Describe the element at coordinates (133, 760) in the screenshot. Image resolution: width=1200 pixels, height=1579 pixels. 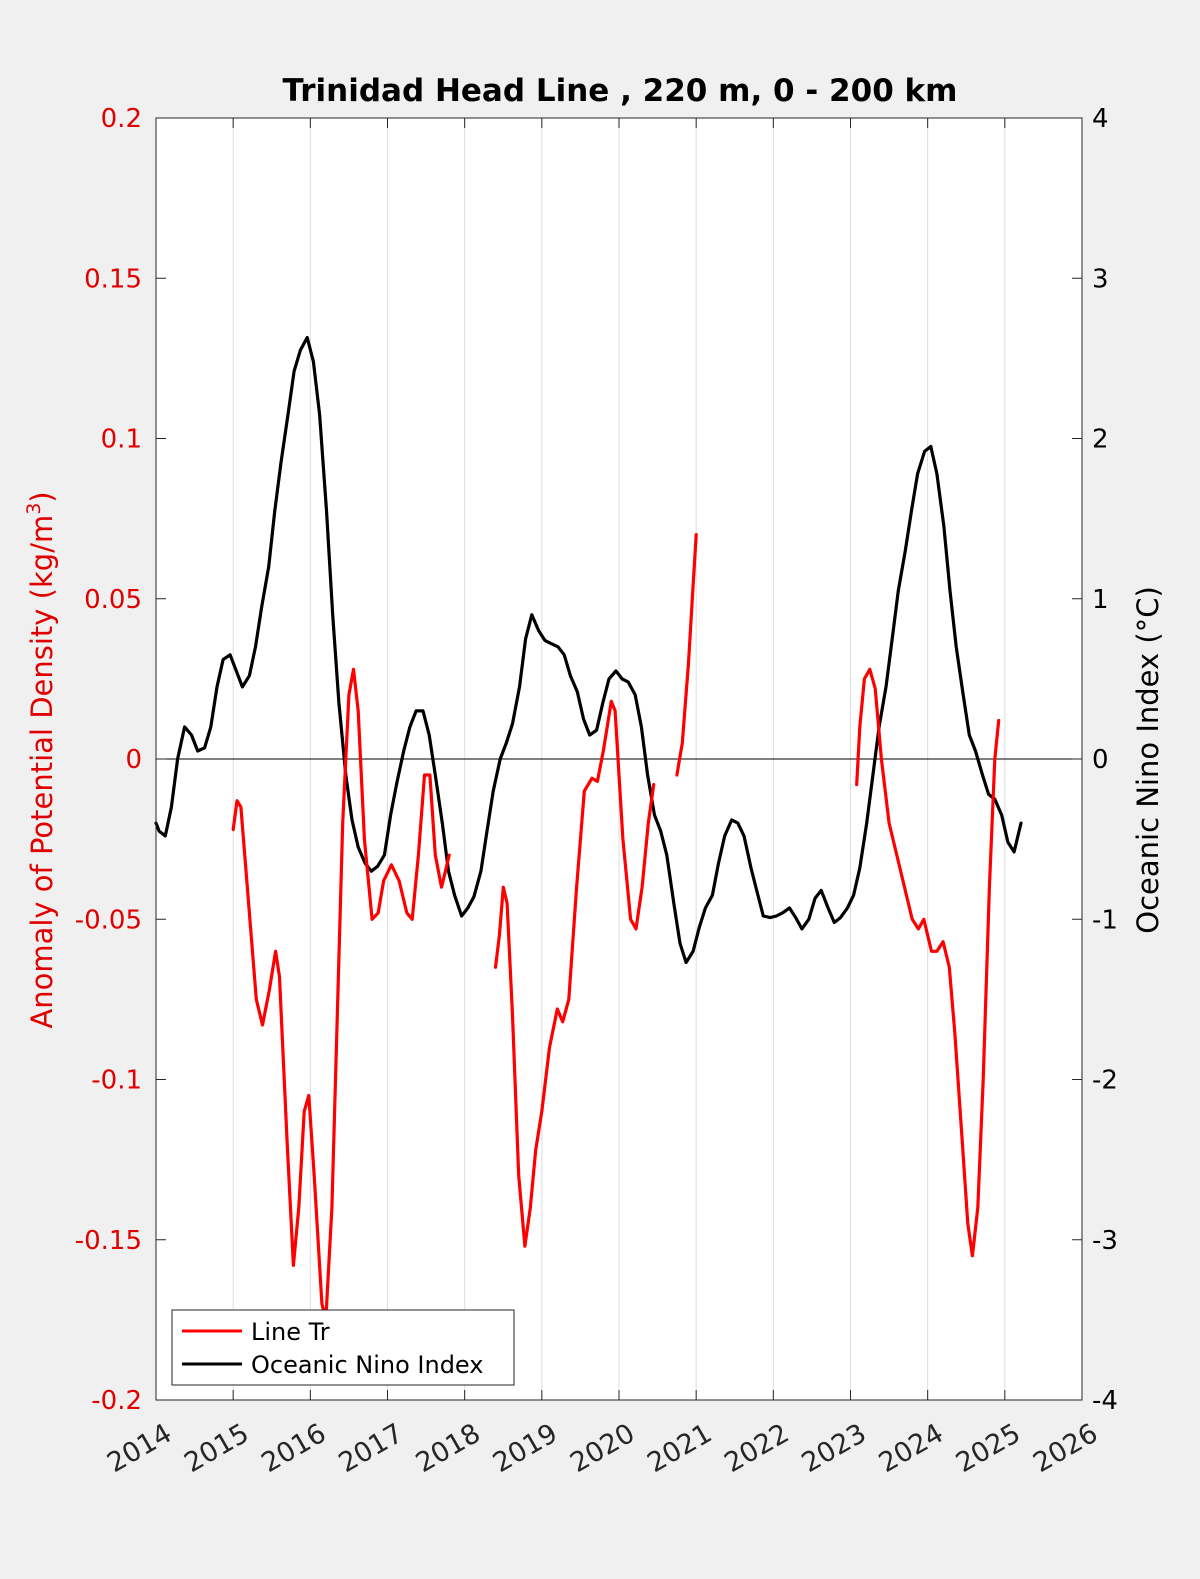
I see `y-left-tick-label: 0` at that location.